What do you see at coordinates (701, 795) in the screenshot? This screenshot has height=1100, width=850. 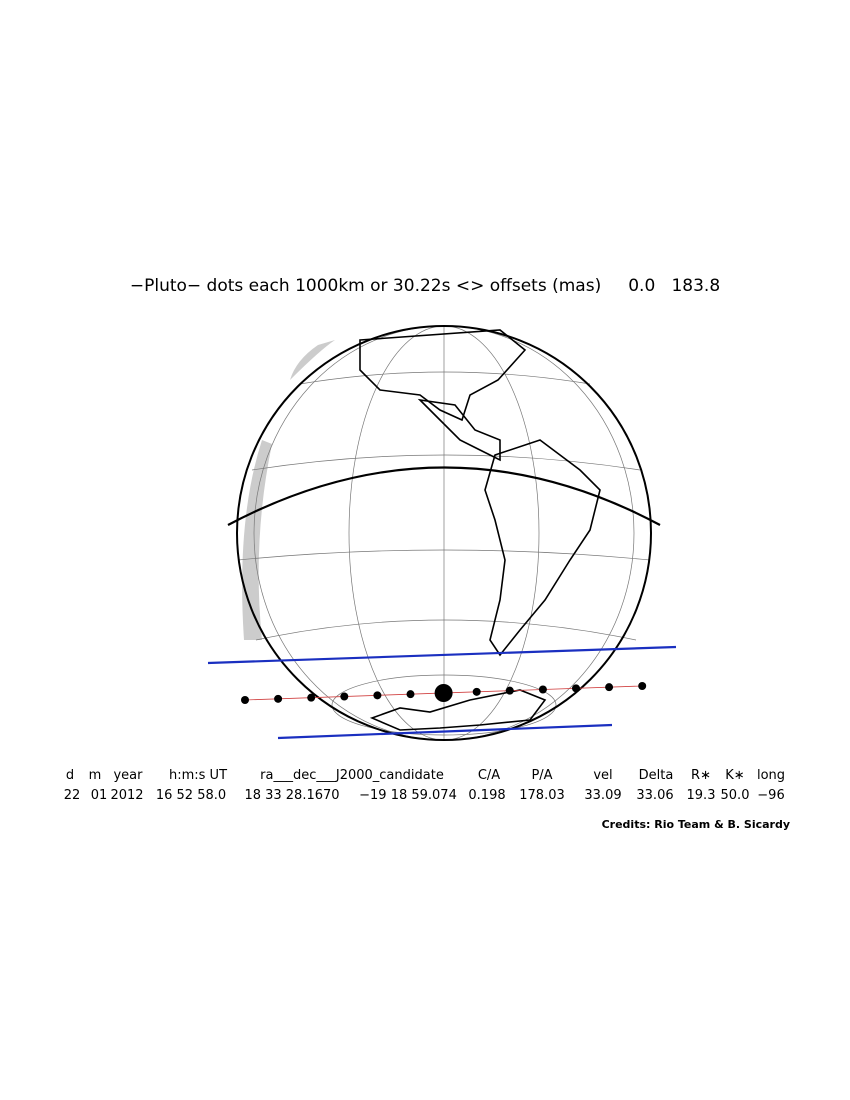 I see `table-value: 19.3` at bounding box center [701, 795].